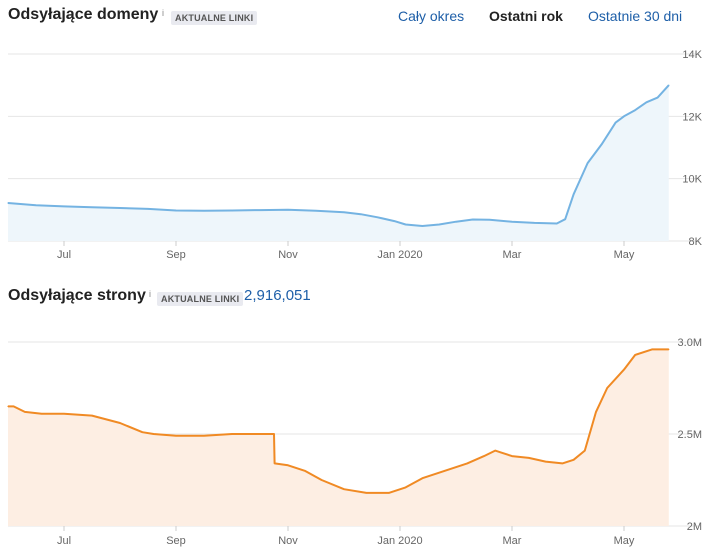 This screenshot has width=720, height=559. What do you see at coordinates (690, 343) in the screenshot?
I see `y-tick-label: 3.0M` at bounding box center [690, 343].